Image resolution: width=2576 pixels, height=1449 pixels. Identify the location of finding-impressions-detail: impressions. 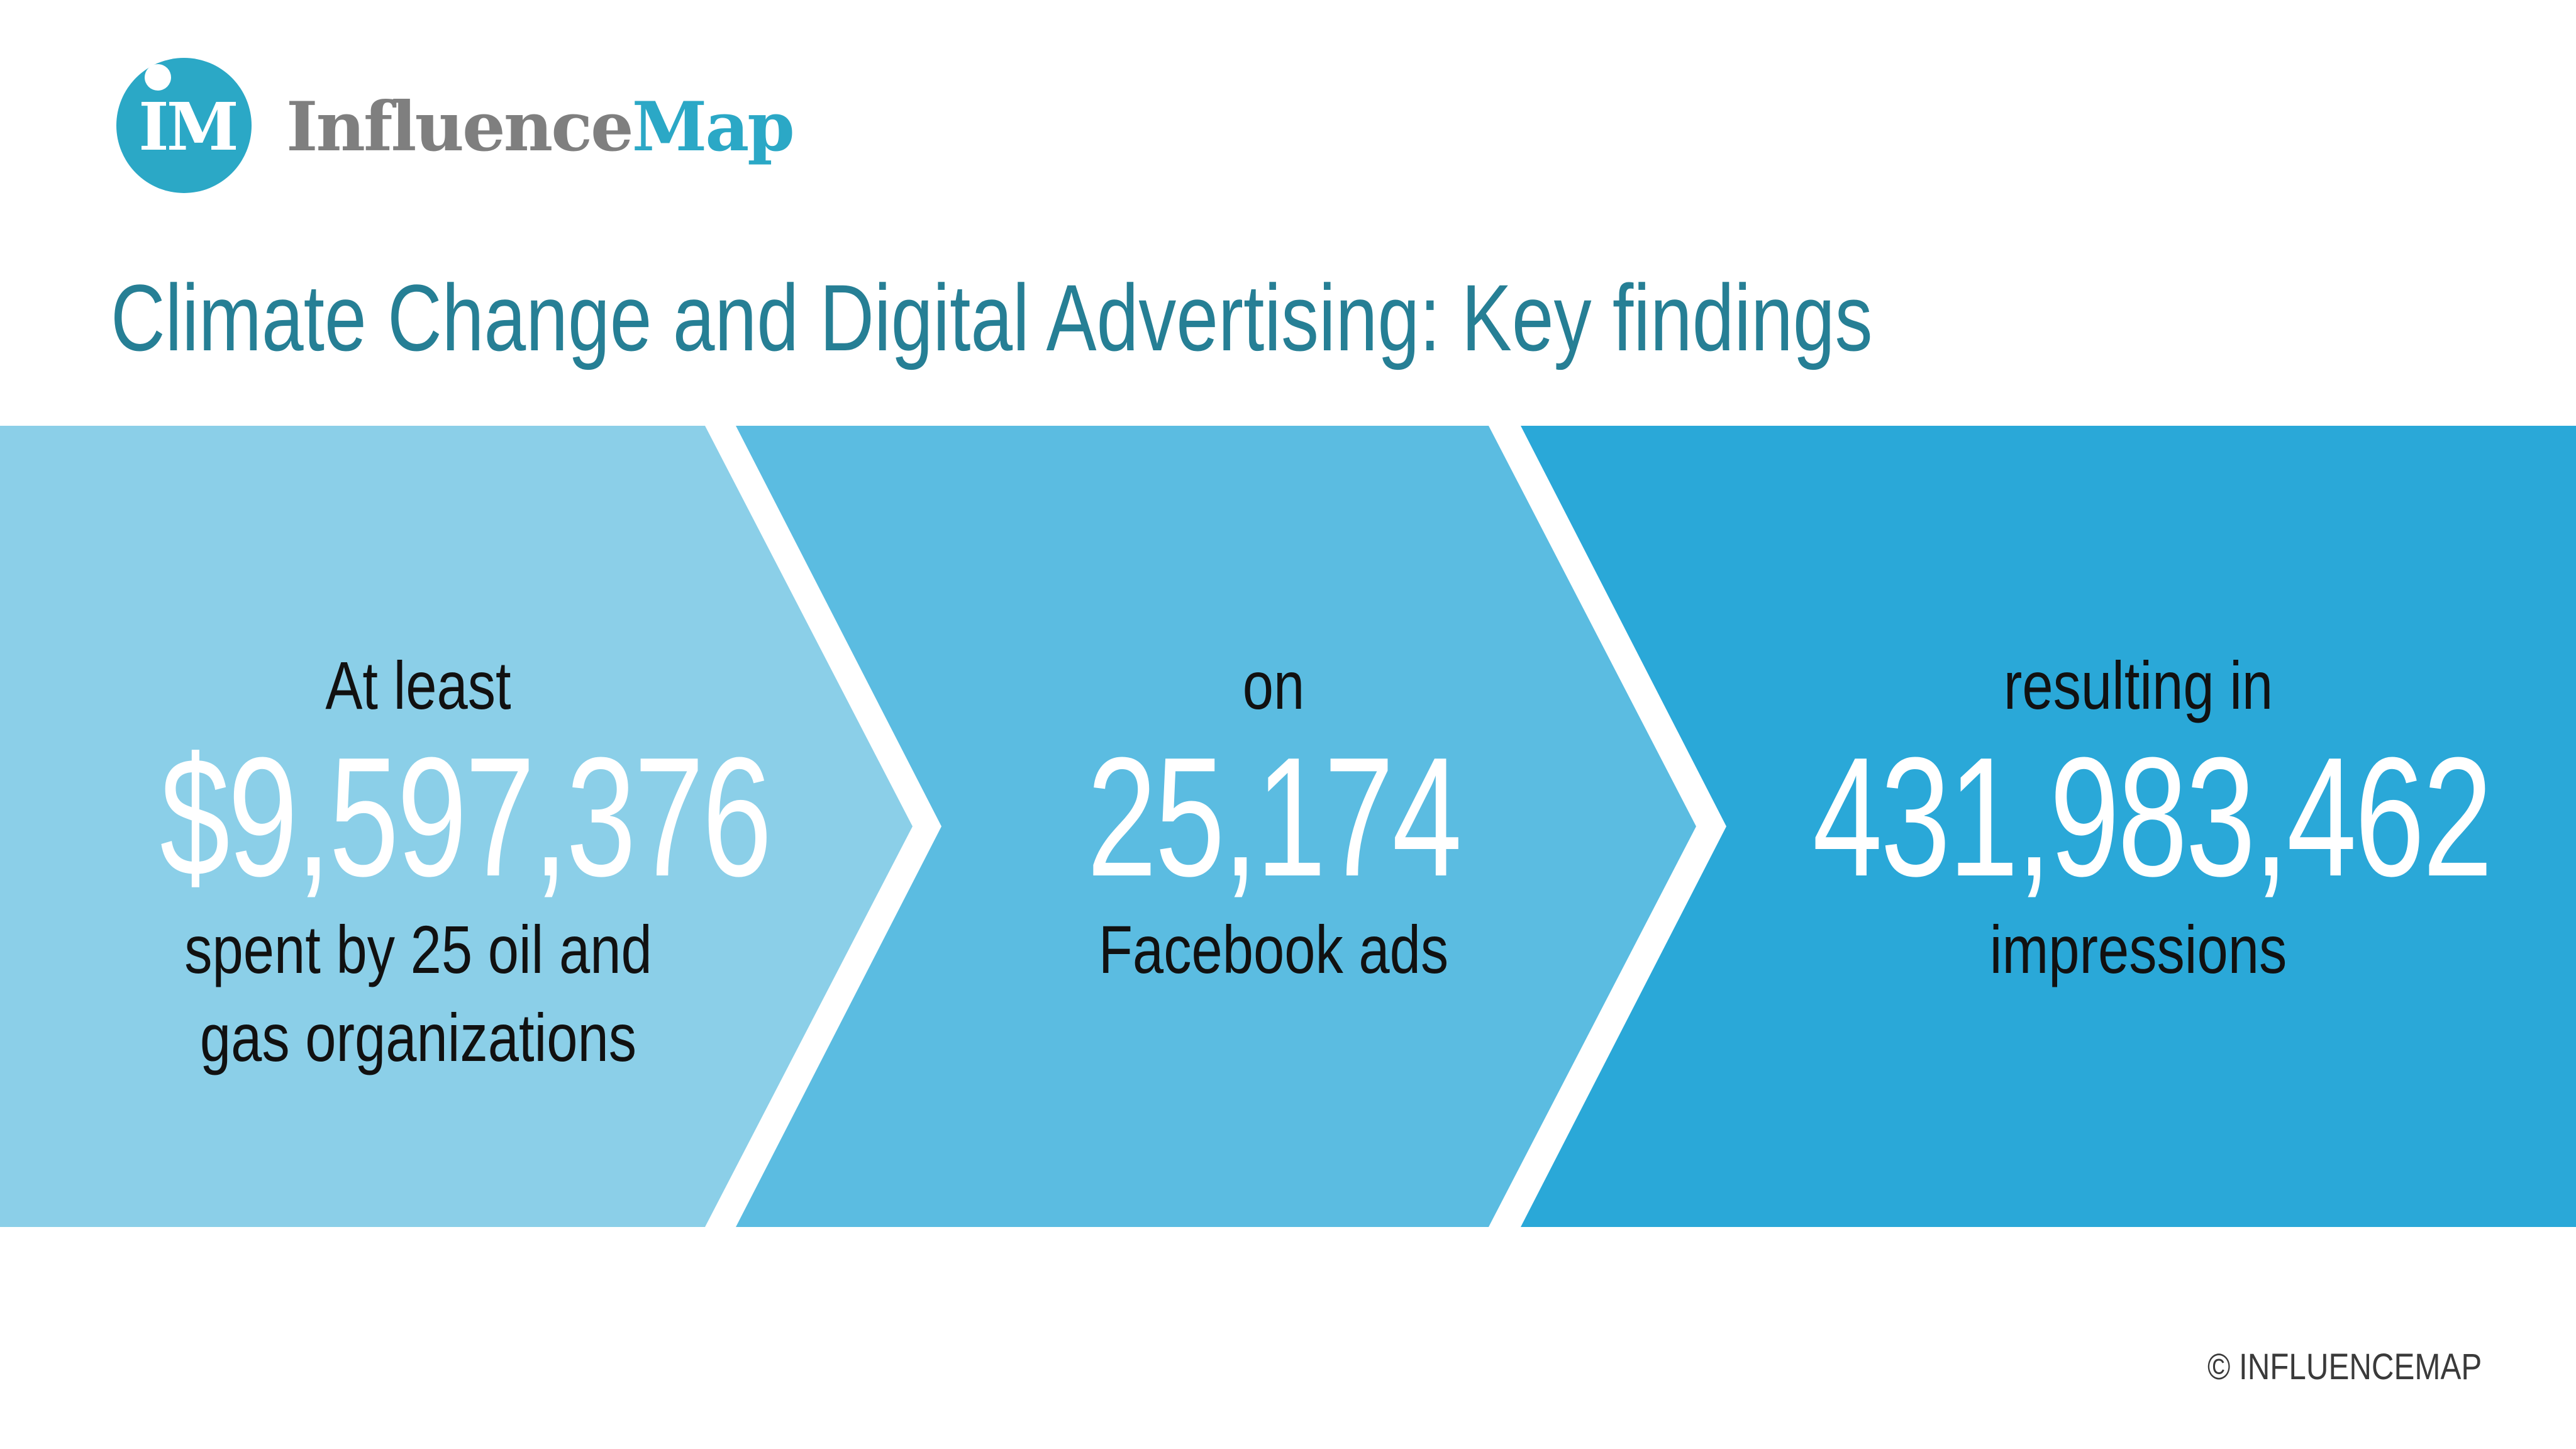
(2138, 949).